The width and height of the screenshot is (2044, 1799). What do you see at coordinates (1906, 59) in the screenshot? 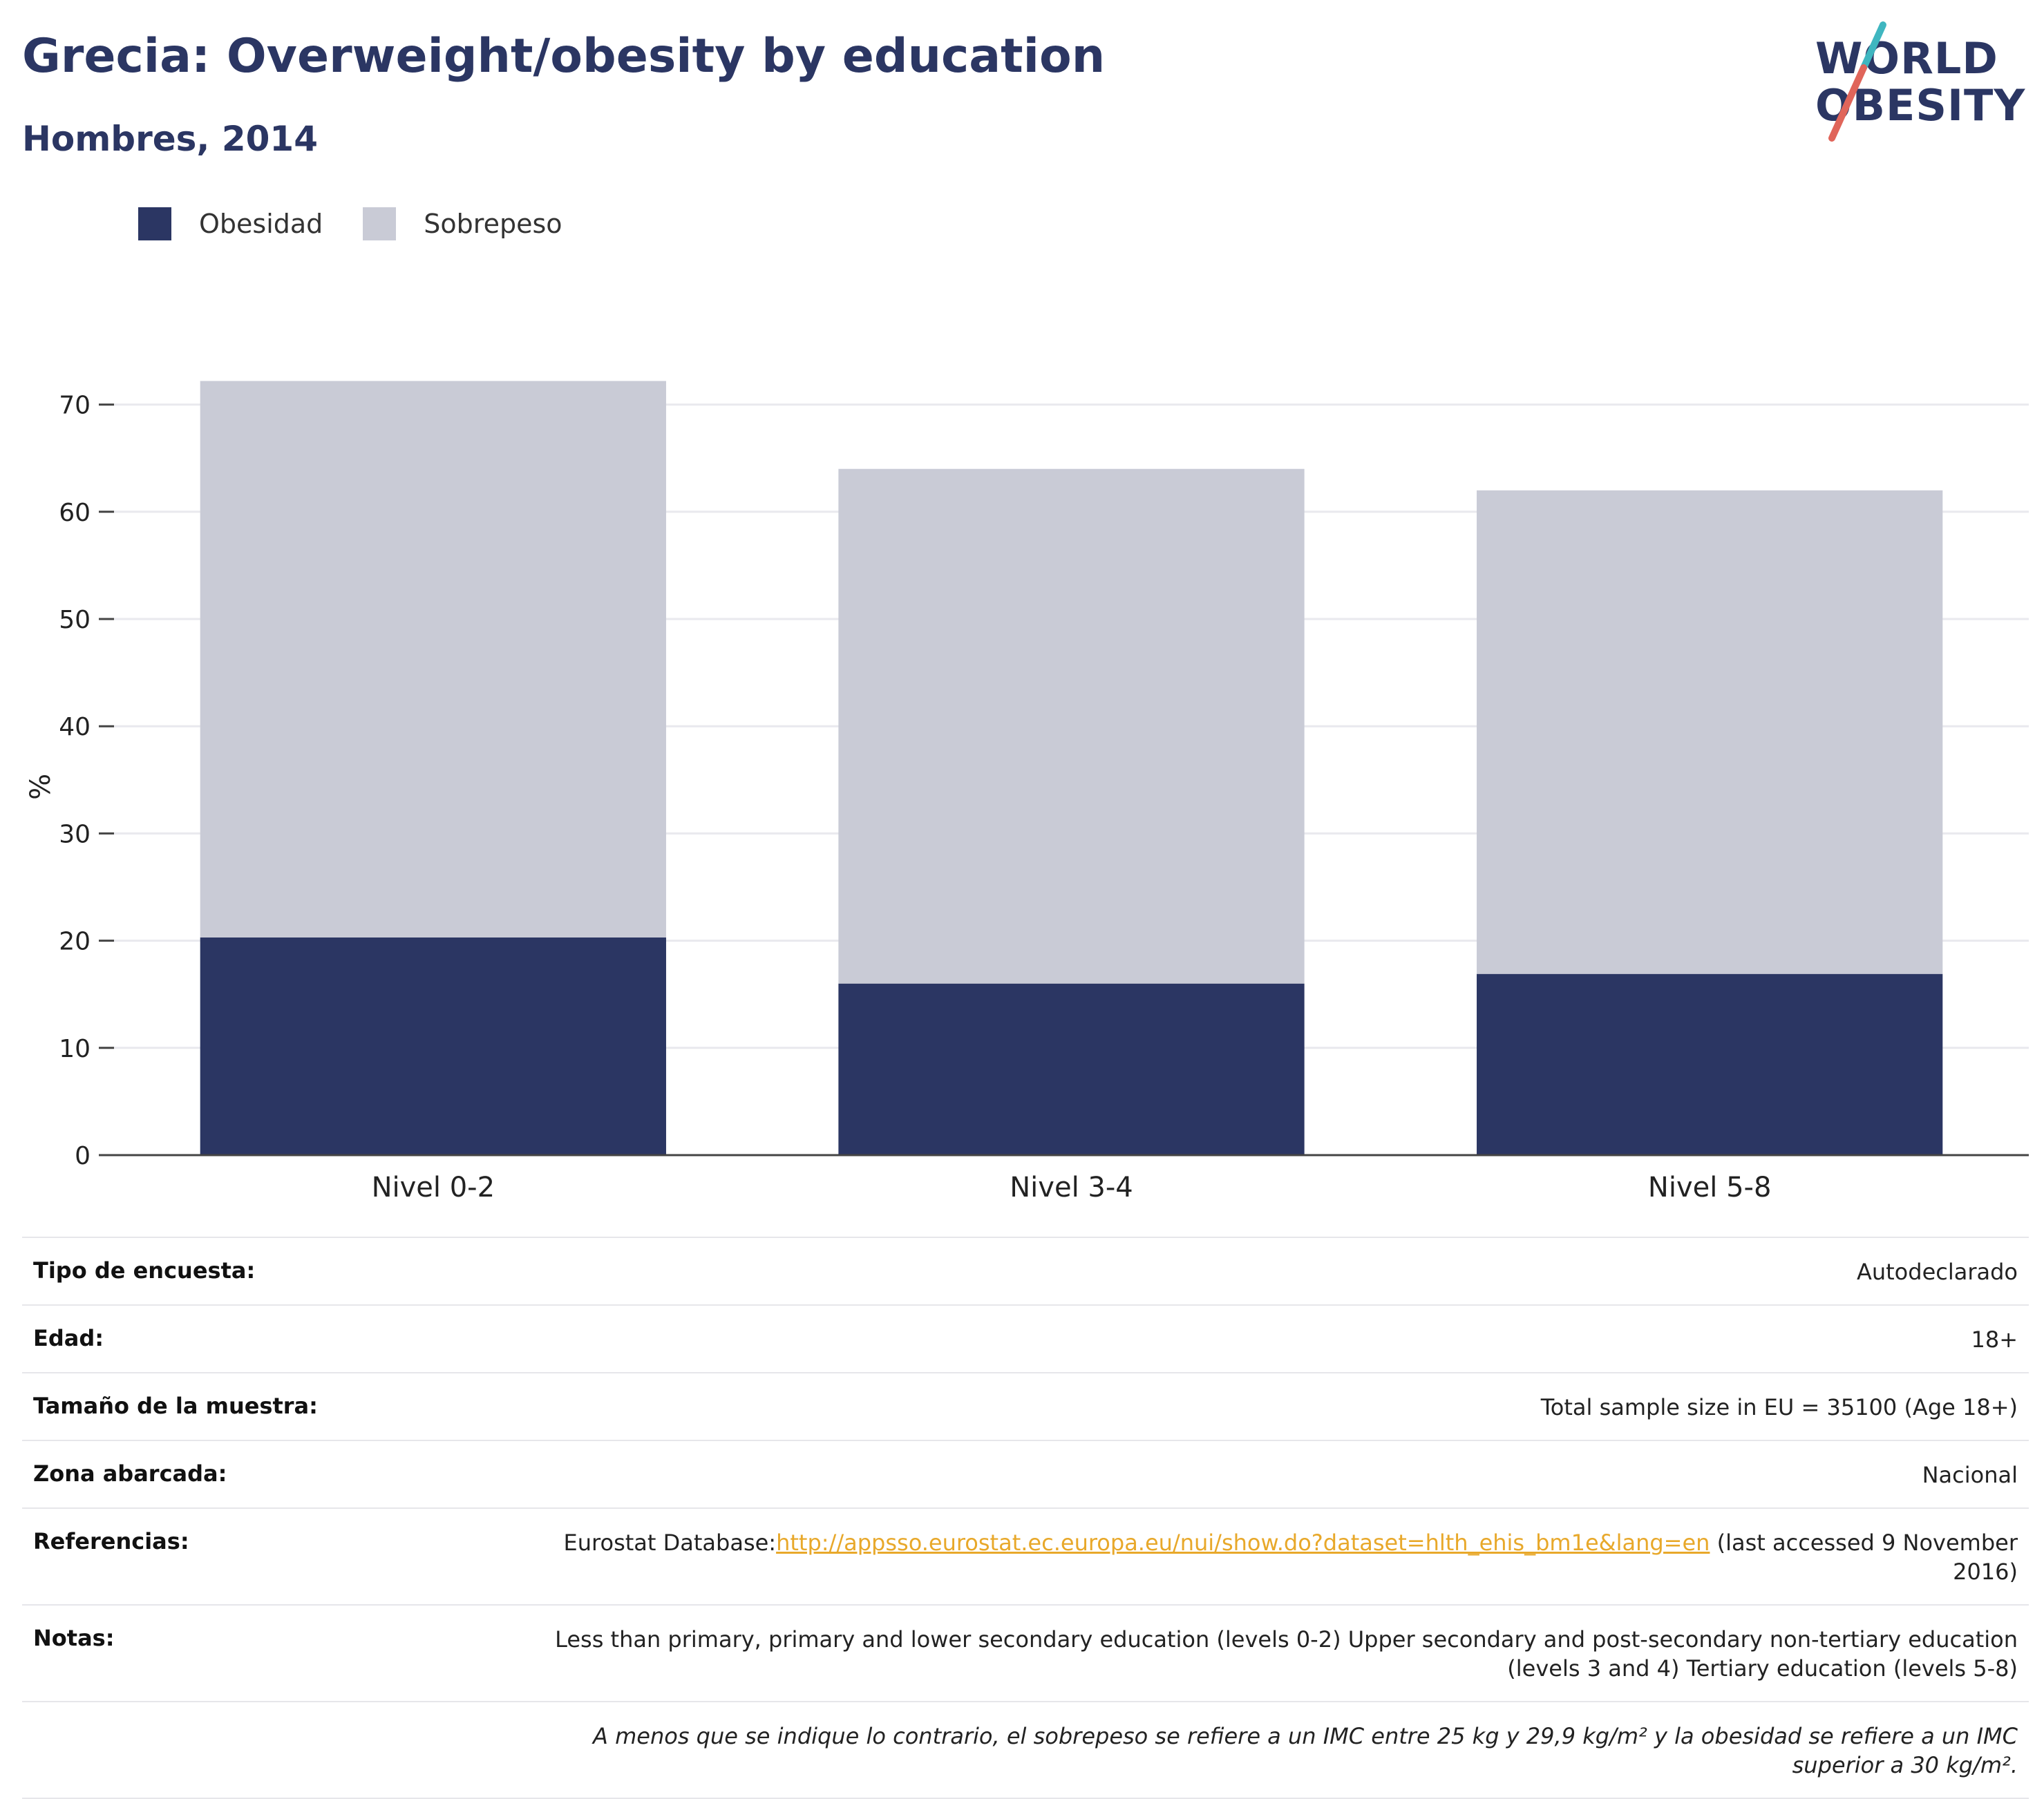
I see `logo-line-1: WORLD` at bounding box center [1906, 59].